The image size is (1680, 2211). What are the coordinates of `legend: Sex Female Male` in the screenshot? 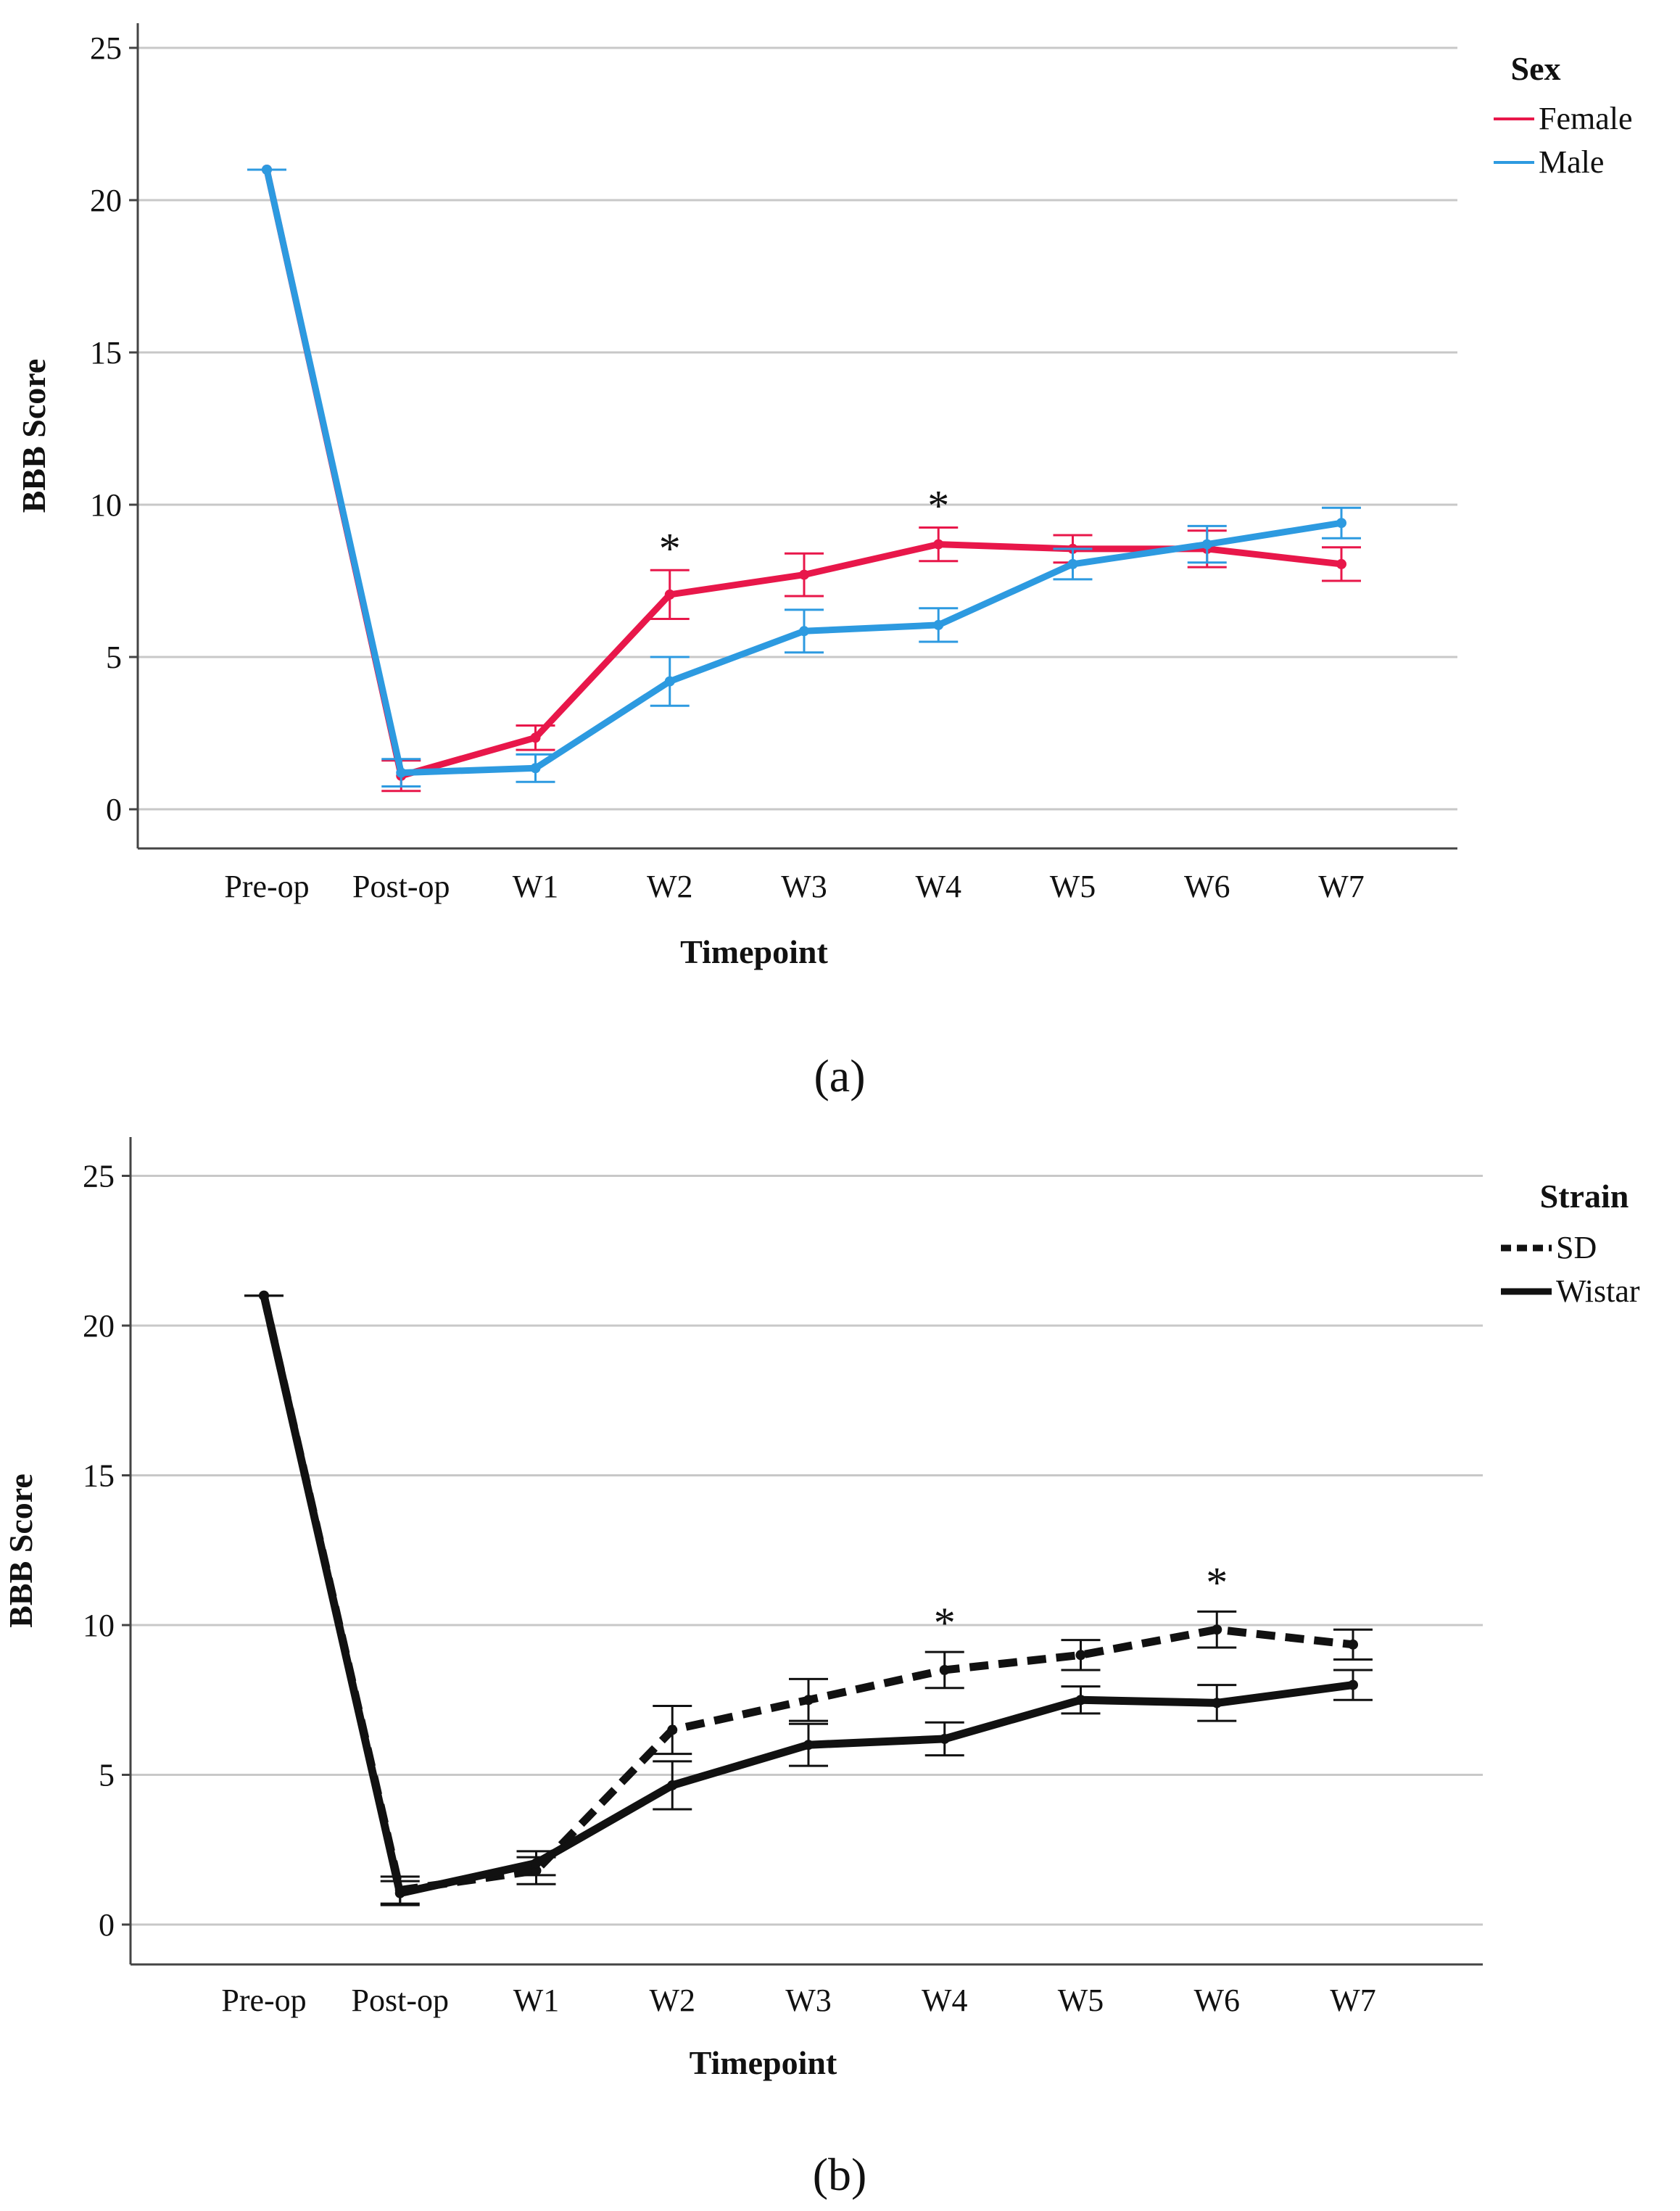 It's located at (1563, 115).